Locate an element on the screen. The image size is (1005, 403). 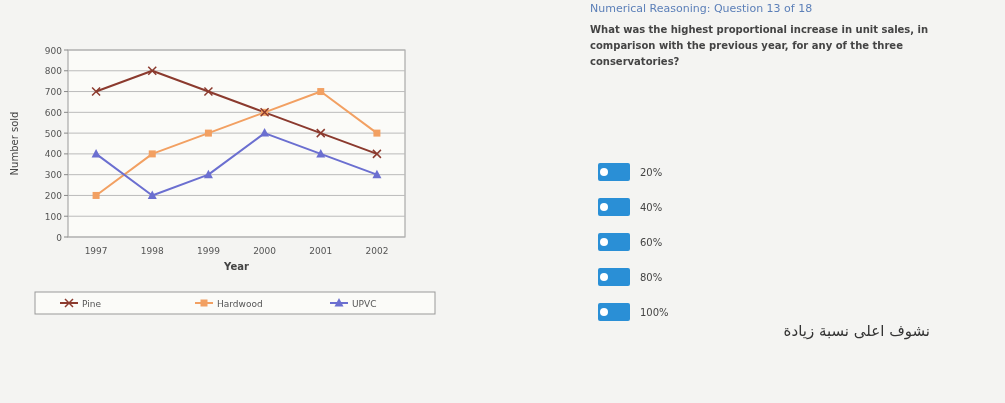
y-tick-label: 0 is located at coordinates (59, 237).